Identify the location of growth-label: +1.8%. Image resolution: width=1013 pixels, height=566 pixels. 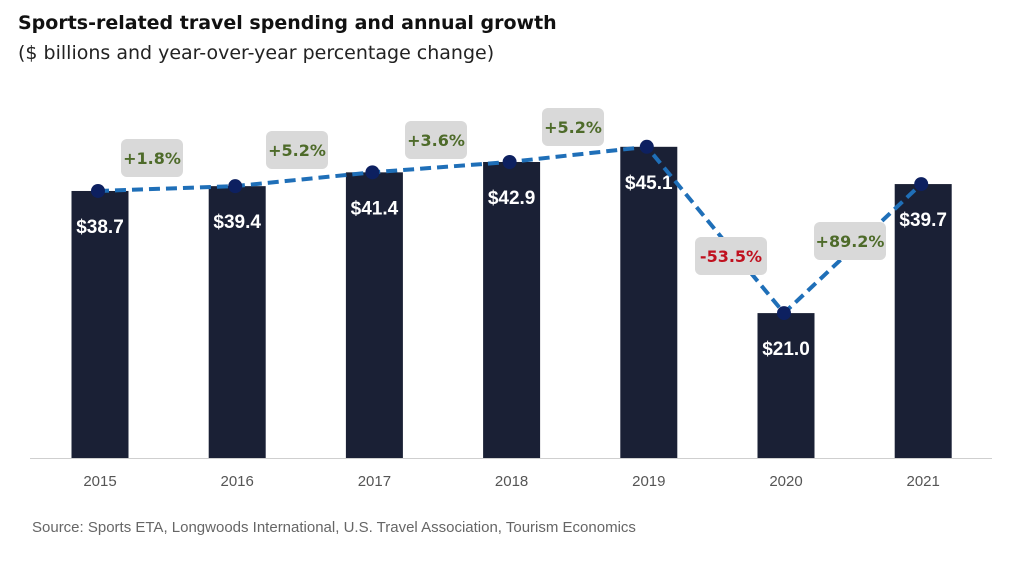
(152, 158).